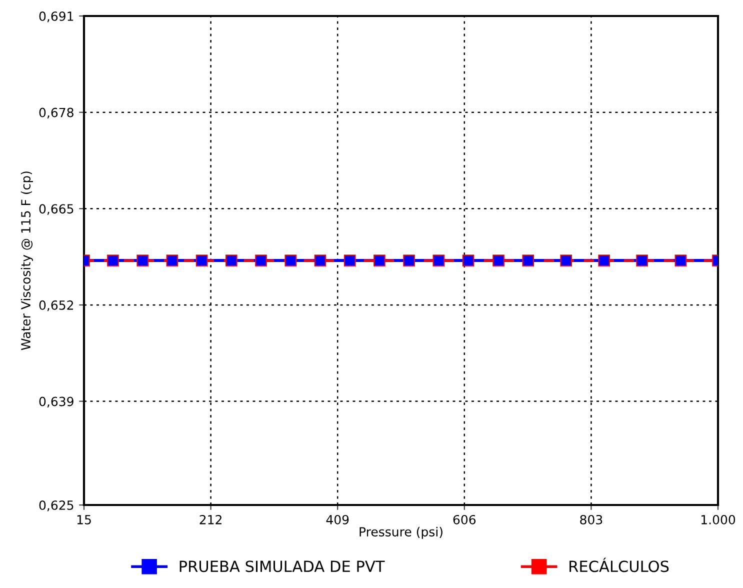 Image resolution: width=743 pixels, height=588 pixels. I want to click on y-tick-label: 0,652, so click(56, 306).